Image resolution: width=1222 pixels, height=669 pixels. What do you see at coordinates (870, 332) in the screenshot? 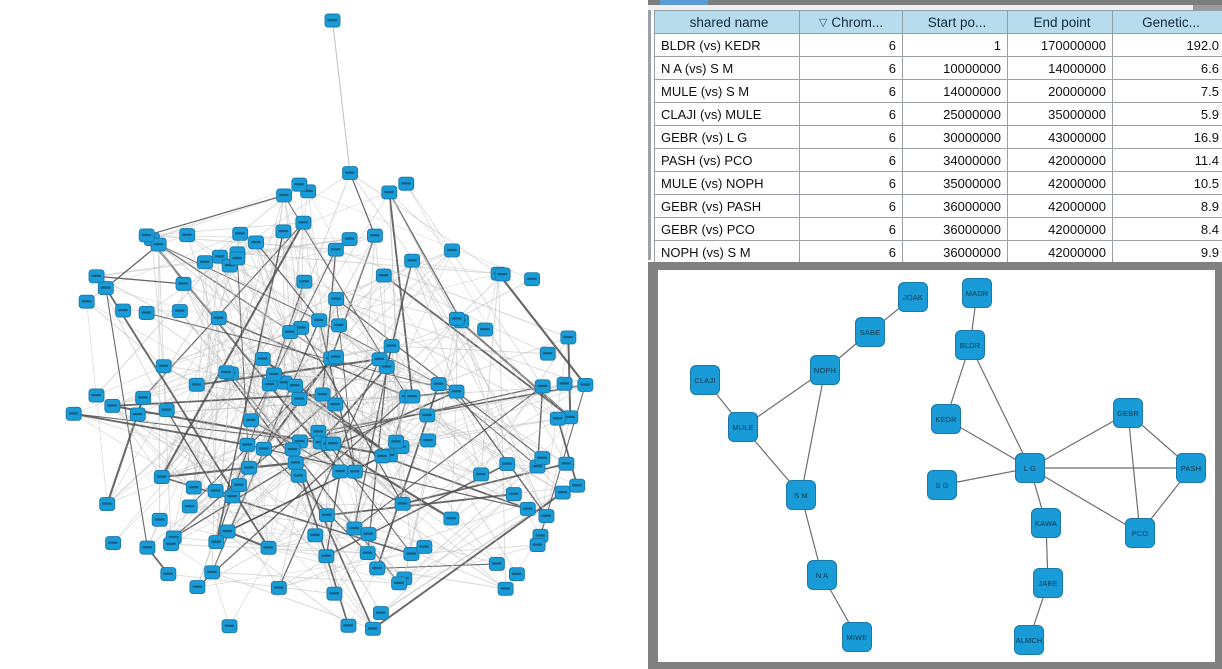
I see `subnetwork-node-sabe: SABE` at bounding box center [870, 332].